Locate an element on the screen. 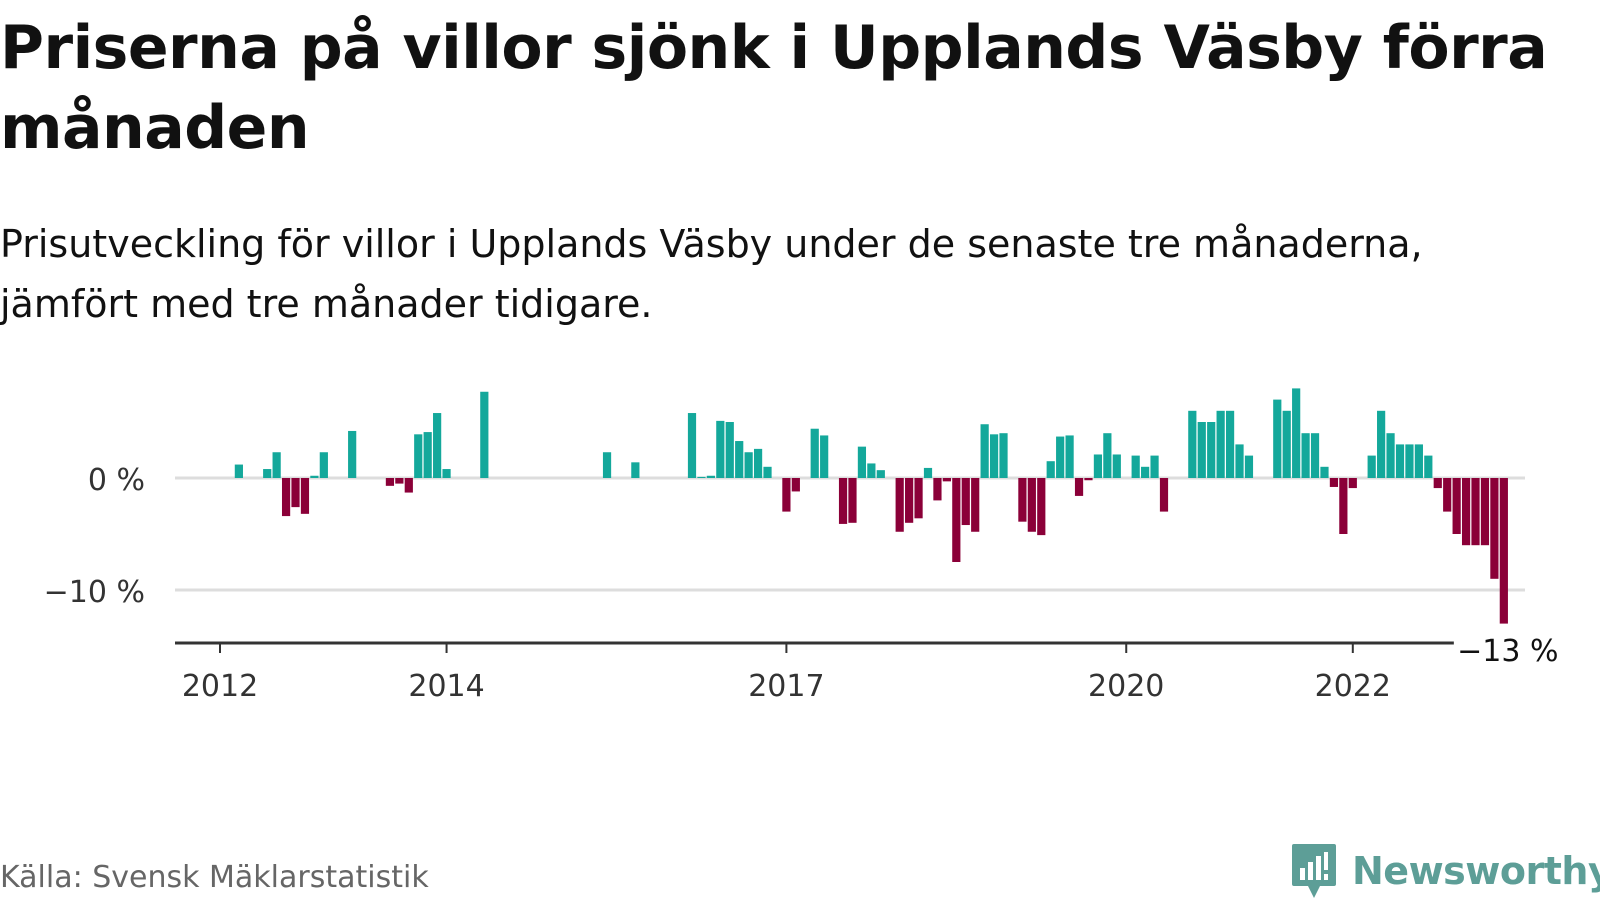  x-tick-label: 2017 is located at coordinates (786, 686).